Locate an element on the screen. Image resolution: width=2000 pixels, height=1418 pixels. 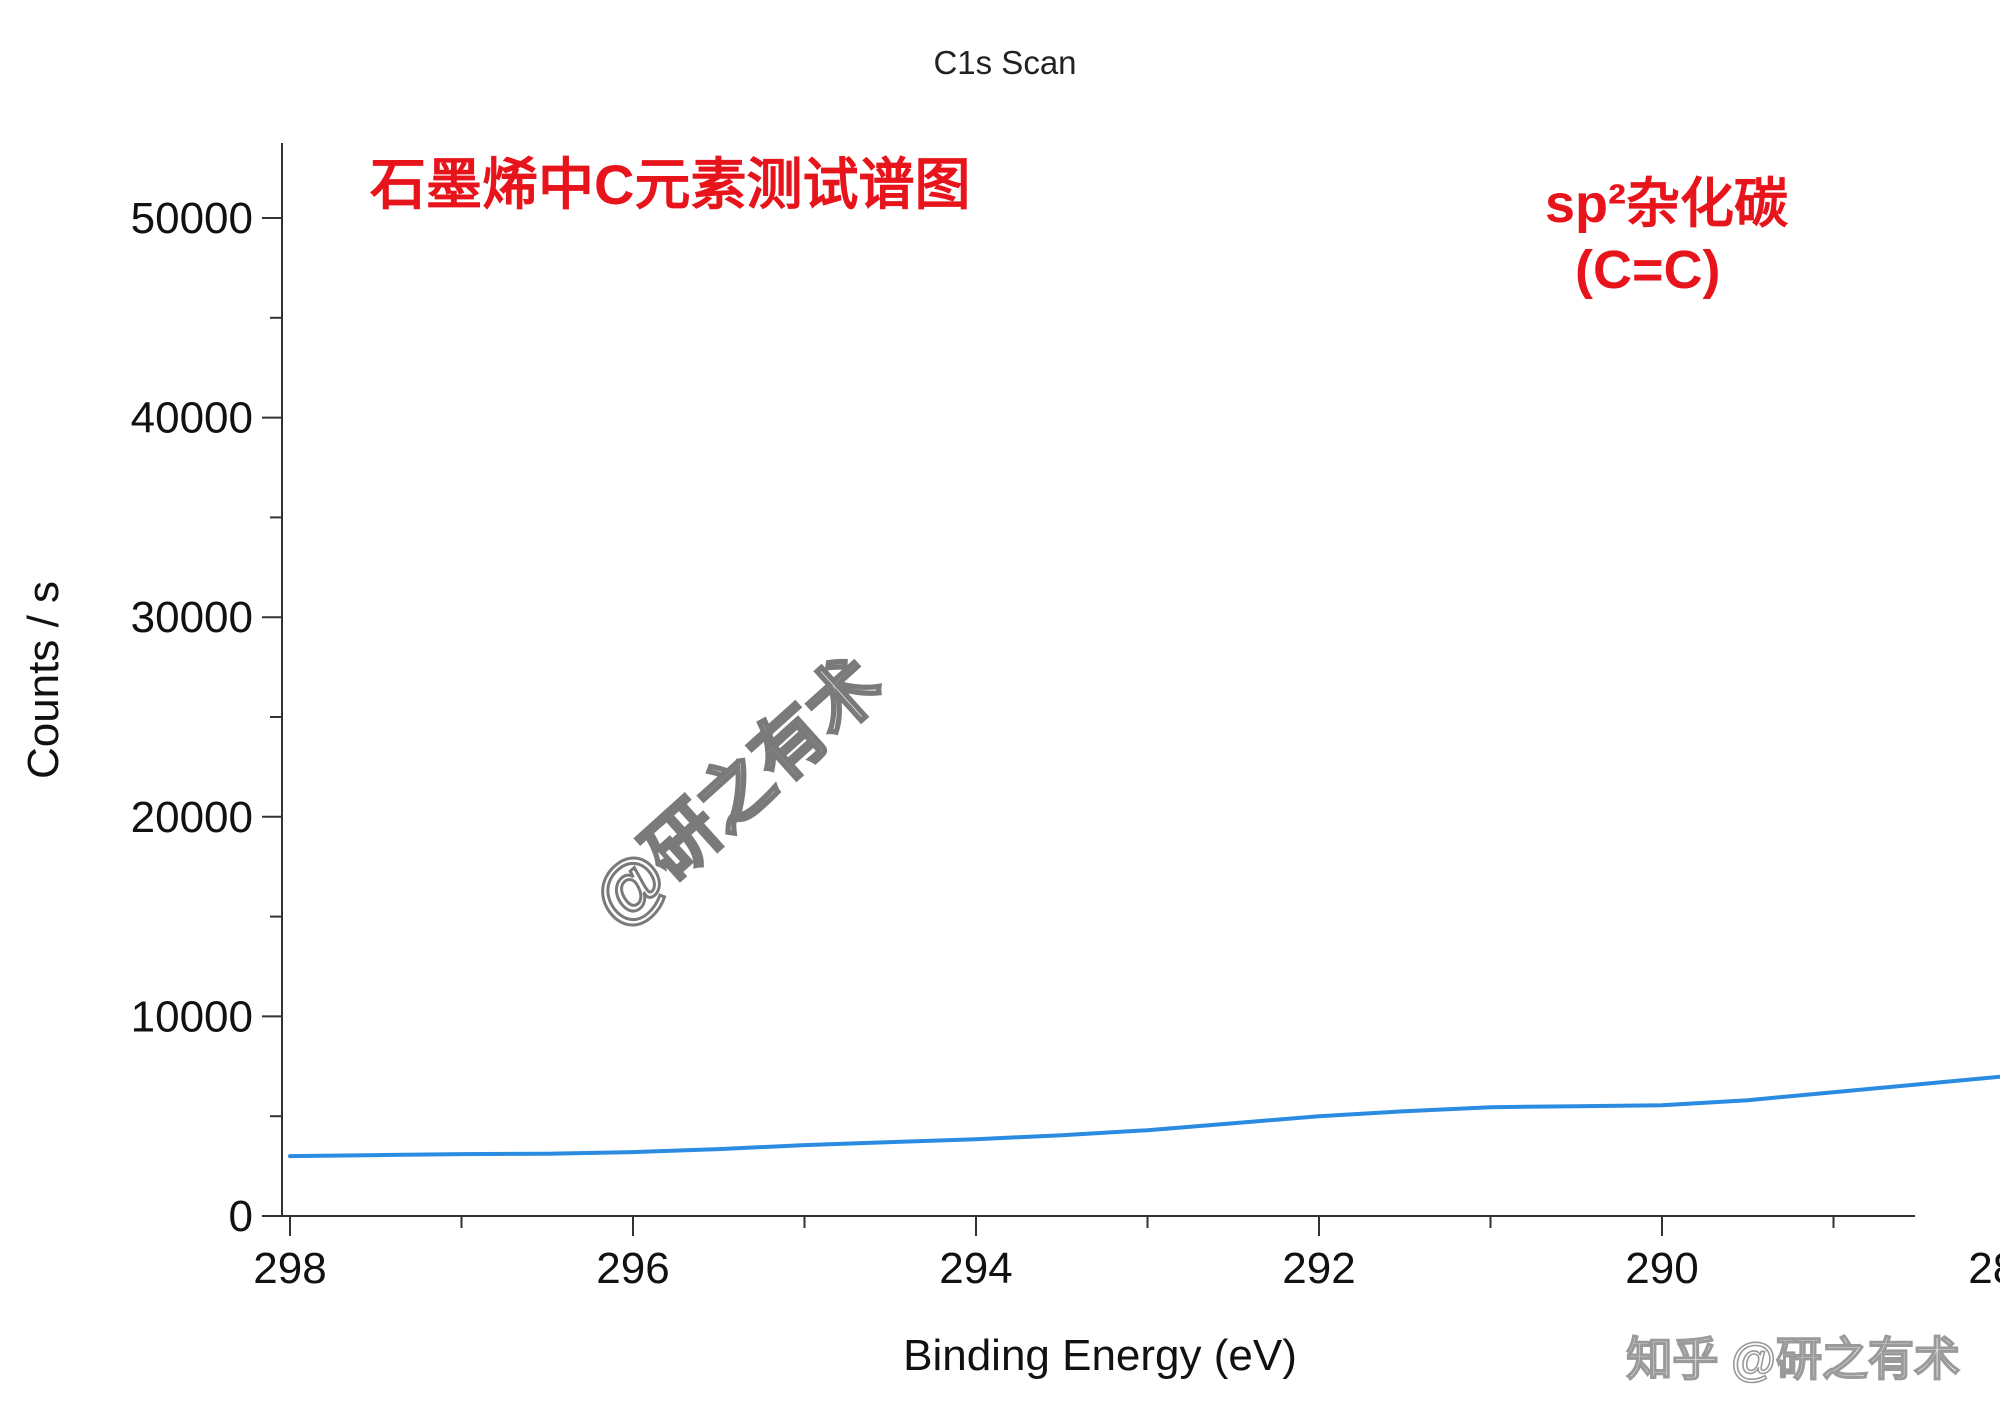
y-axis-label: Counts / s is located at coordinates (43, 680).